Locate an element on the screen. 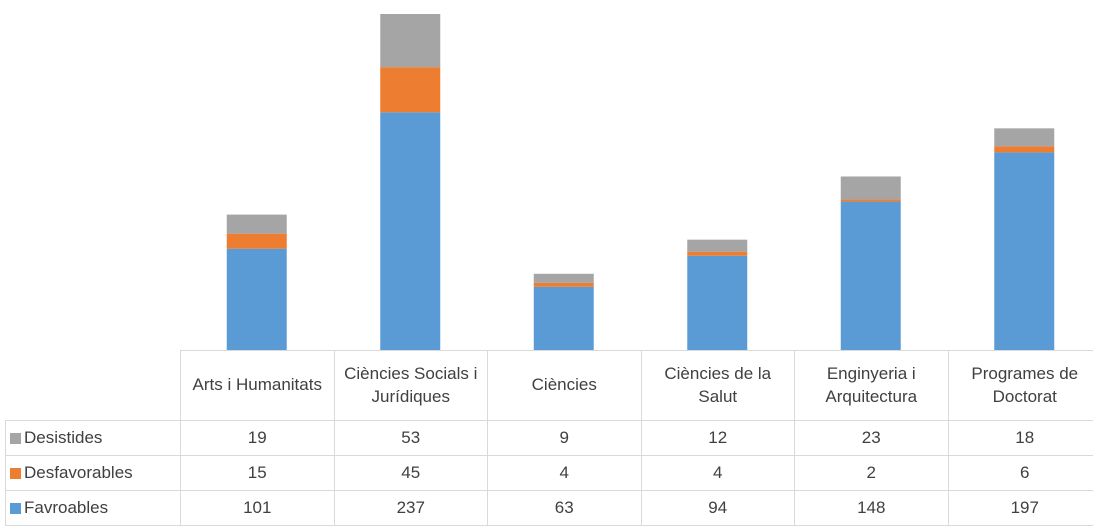 This screenshot has height=530, width=1093. data-label: 15 is located at coordinates (257, 473).